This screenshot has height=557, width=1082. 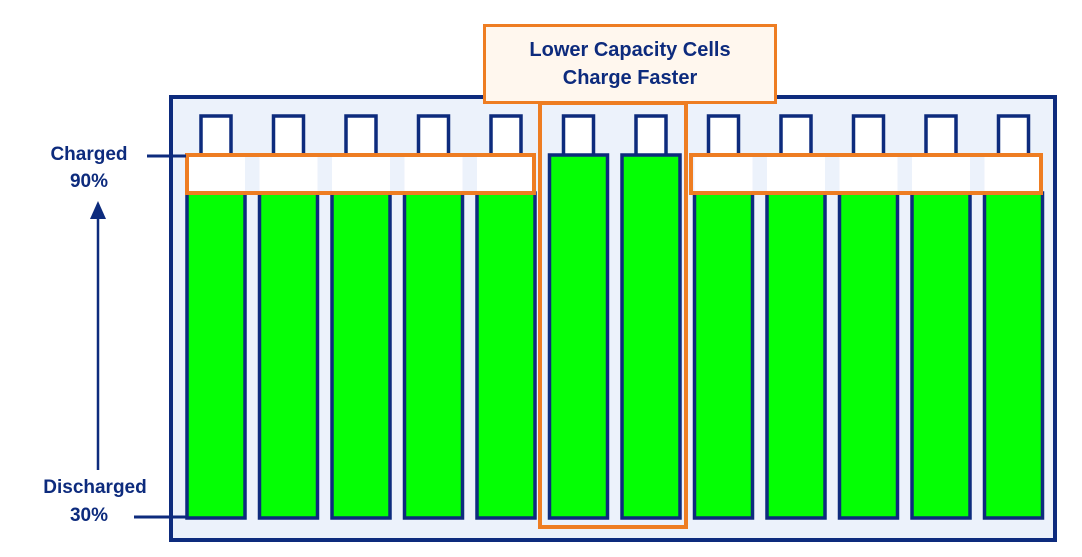 I want to click on uncharged-gap-highlight-left, so click(x=360, y=174).